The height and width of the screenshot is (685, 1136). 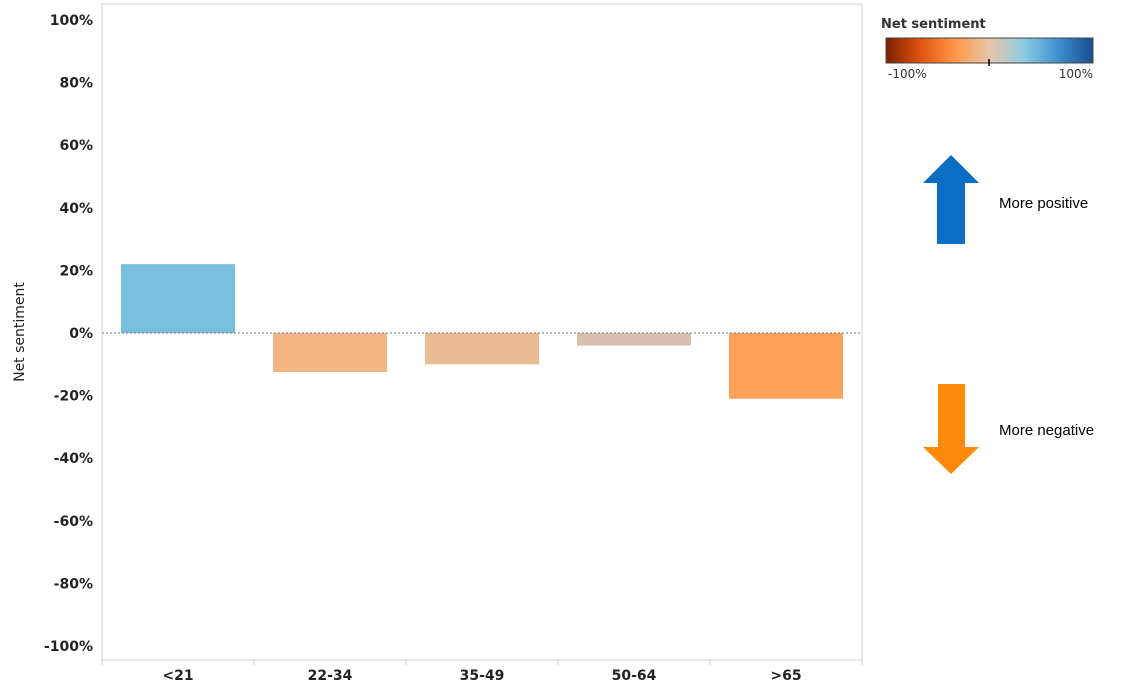 I want to click on legend-max-label: 100%, so click(x=1076, y=74).